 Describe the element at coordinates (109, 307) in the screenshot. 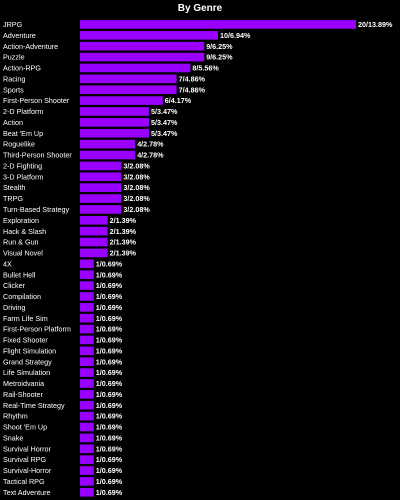

I see `value-label-26: 1/0.69%` at that location.